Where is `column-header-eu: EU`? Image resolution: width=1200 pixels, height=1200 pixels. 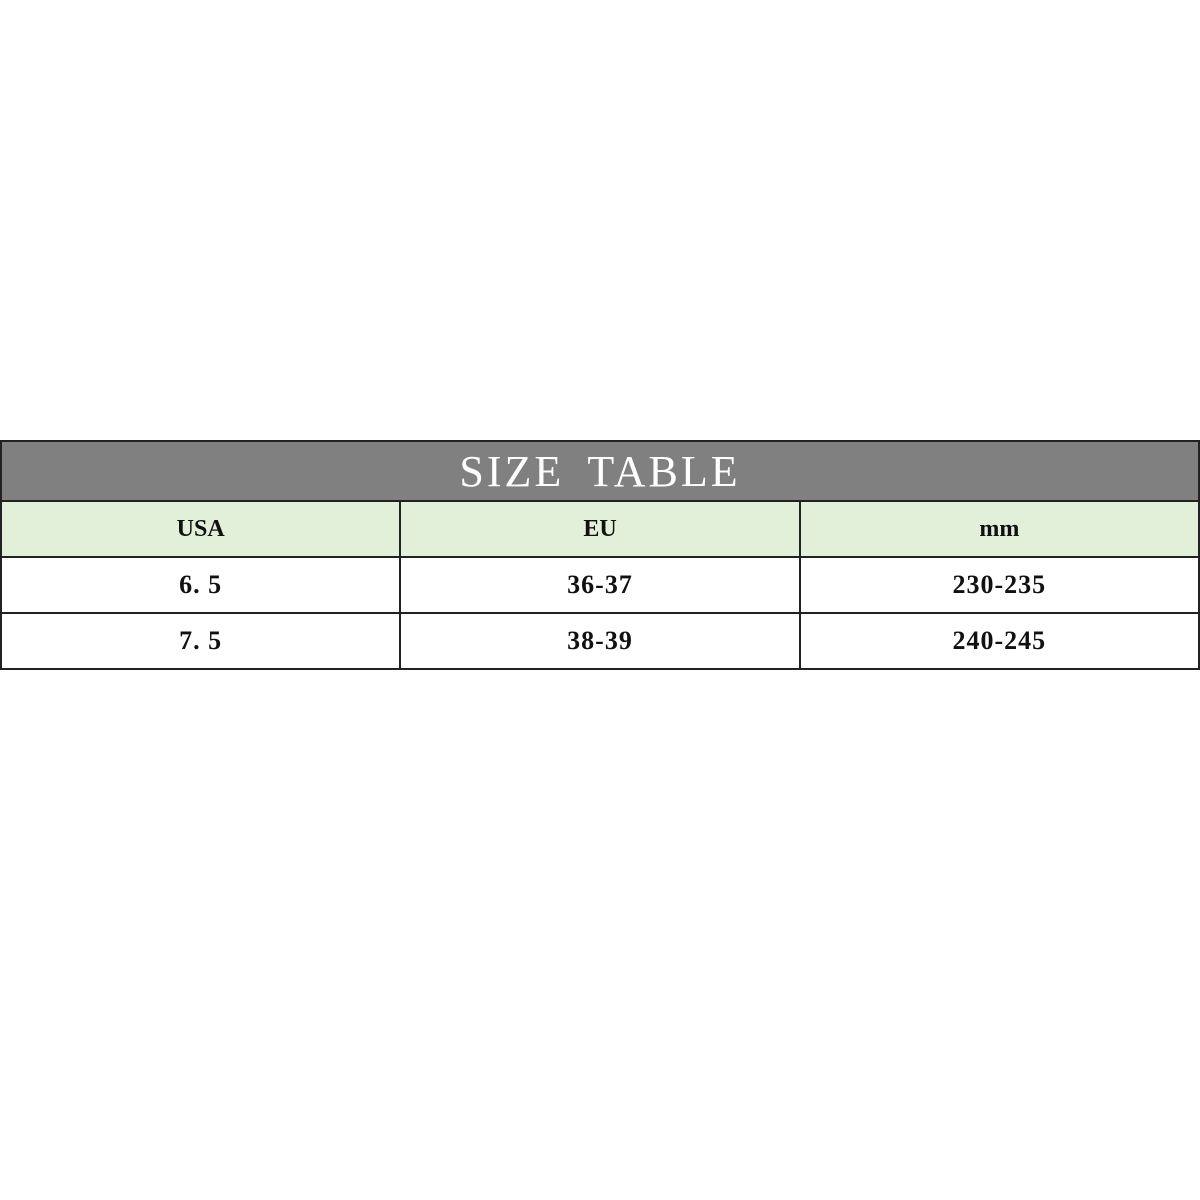 column-header-eu: EU is located at coordinates (600, 529).